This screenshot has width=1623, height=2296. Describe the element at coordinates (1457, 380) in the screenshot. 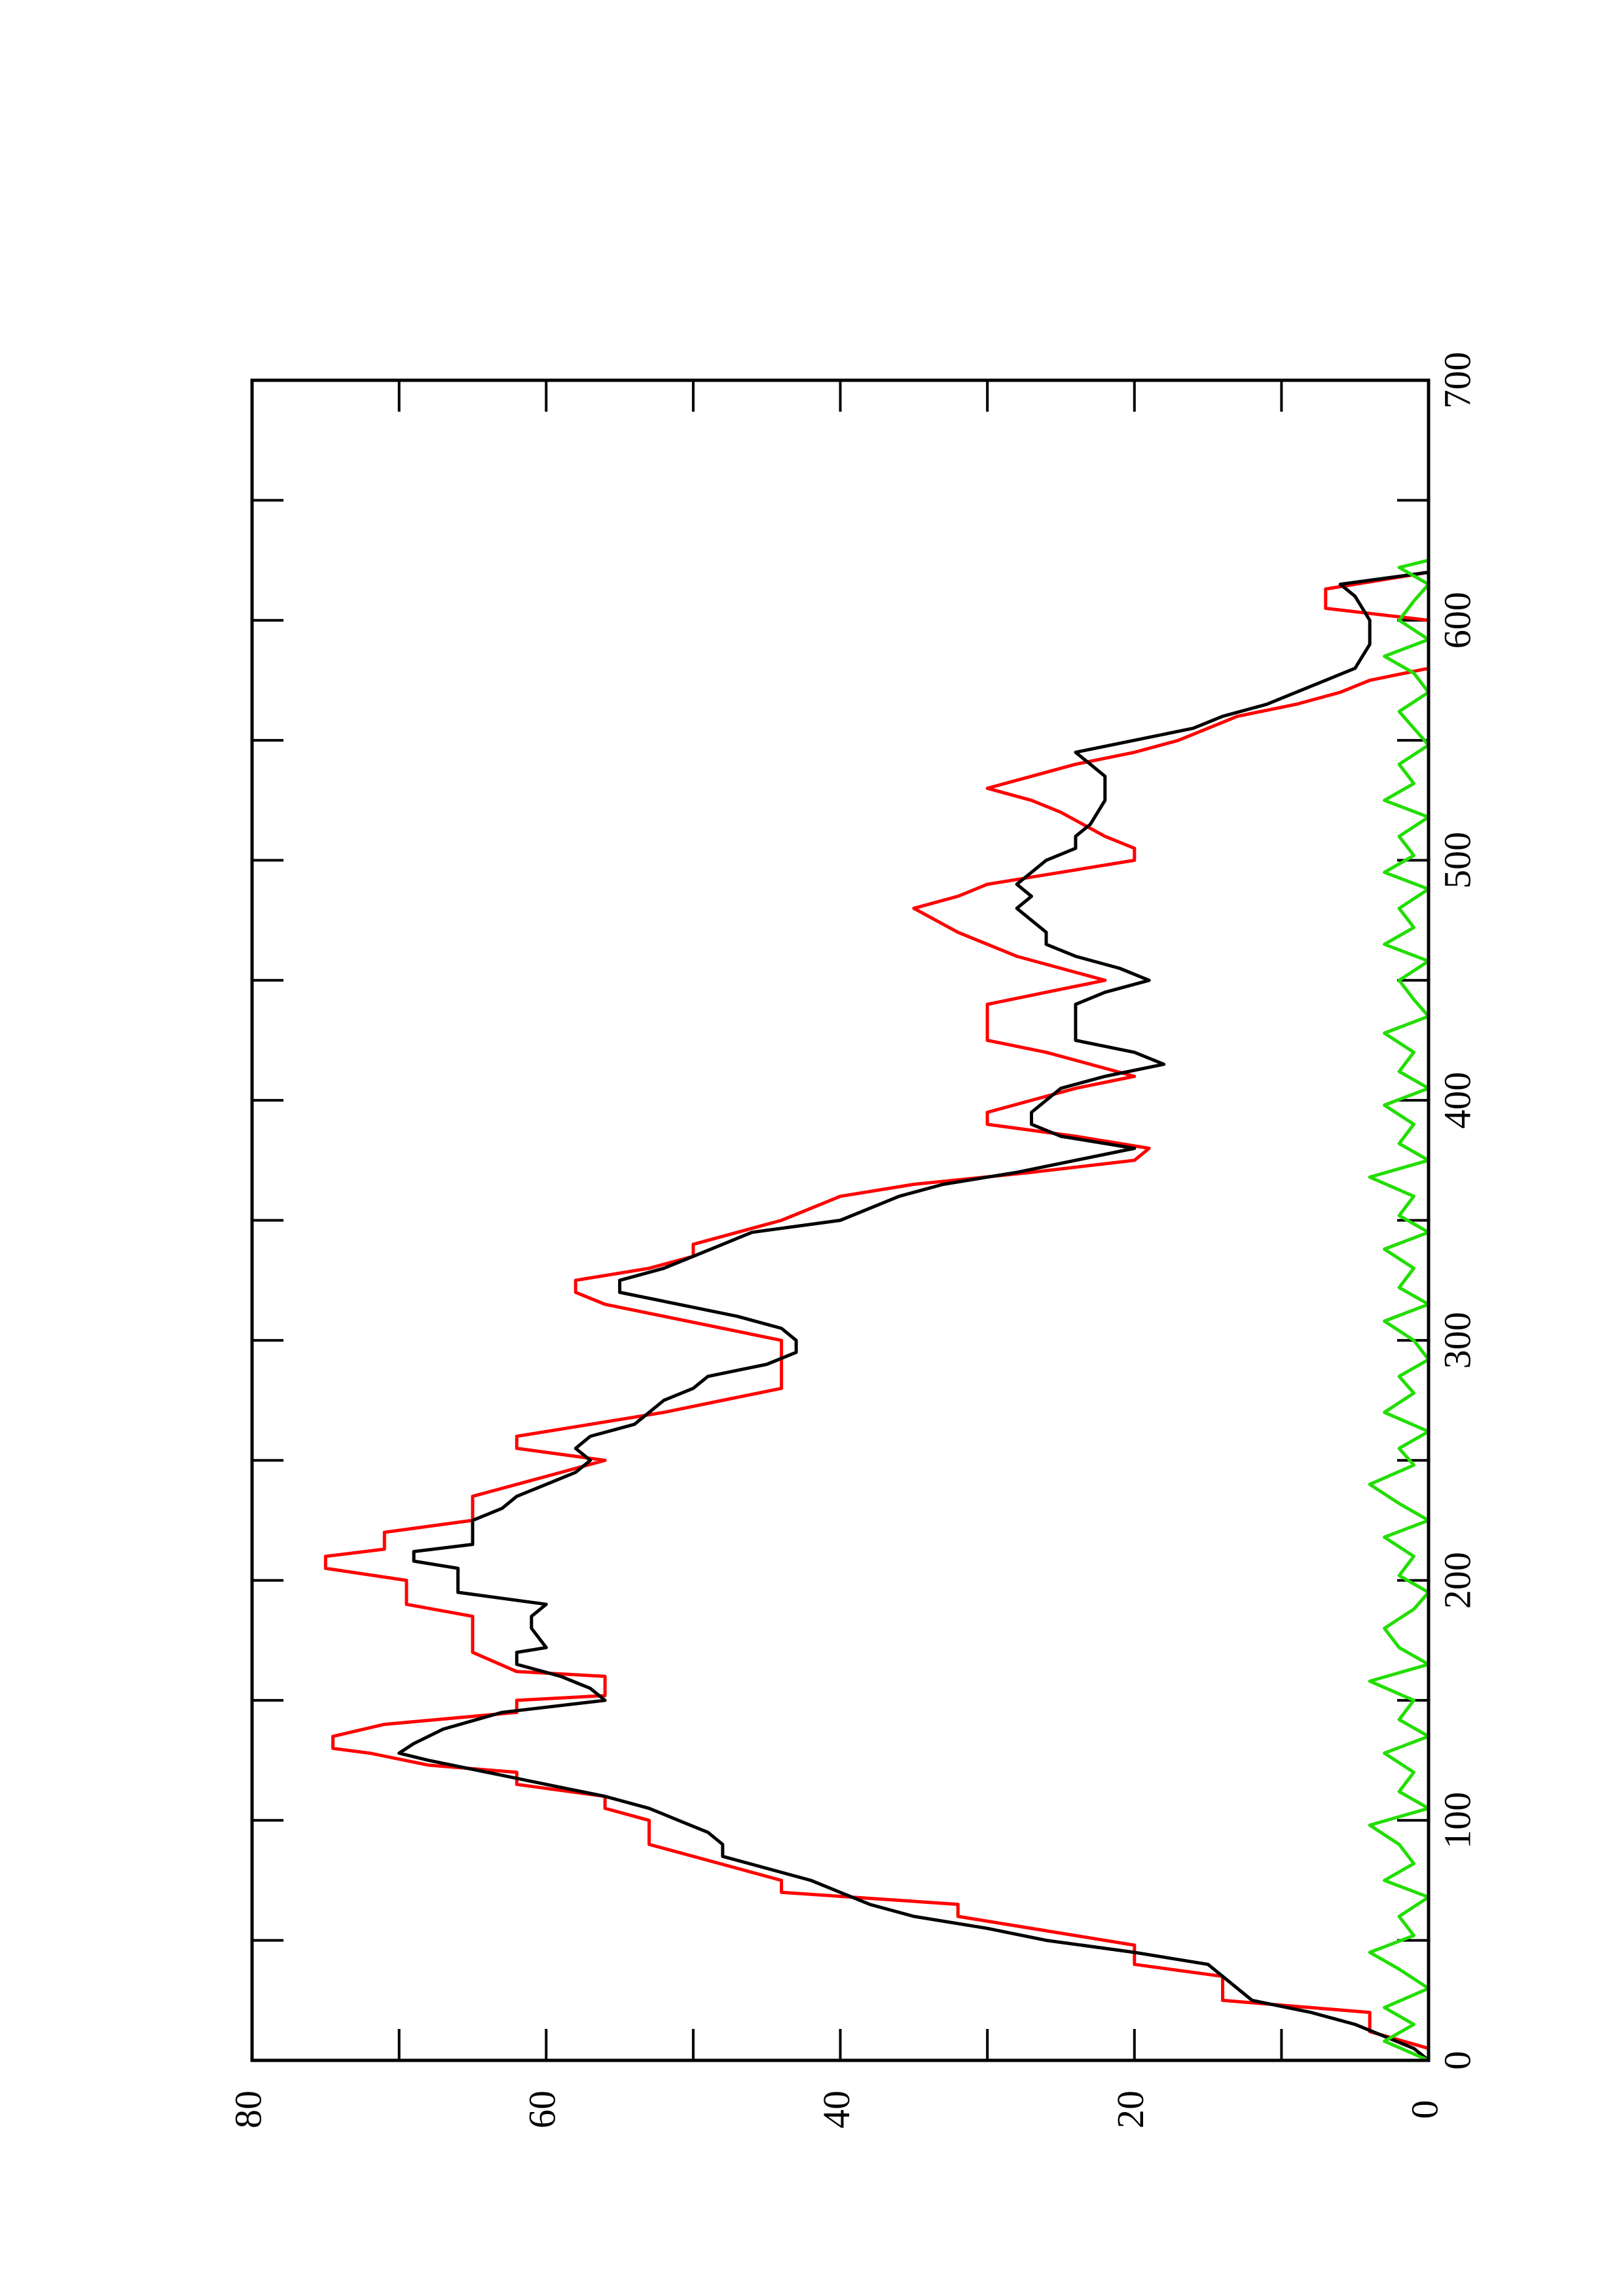

I see `x-tick-label: 700` at that location.